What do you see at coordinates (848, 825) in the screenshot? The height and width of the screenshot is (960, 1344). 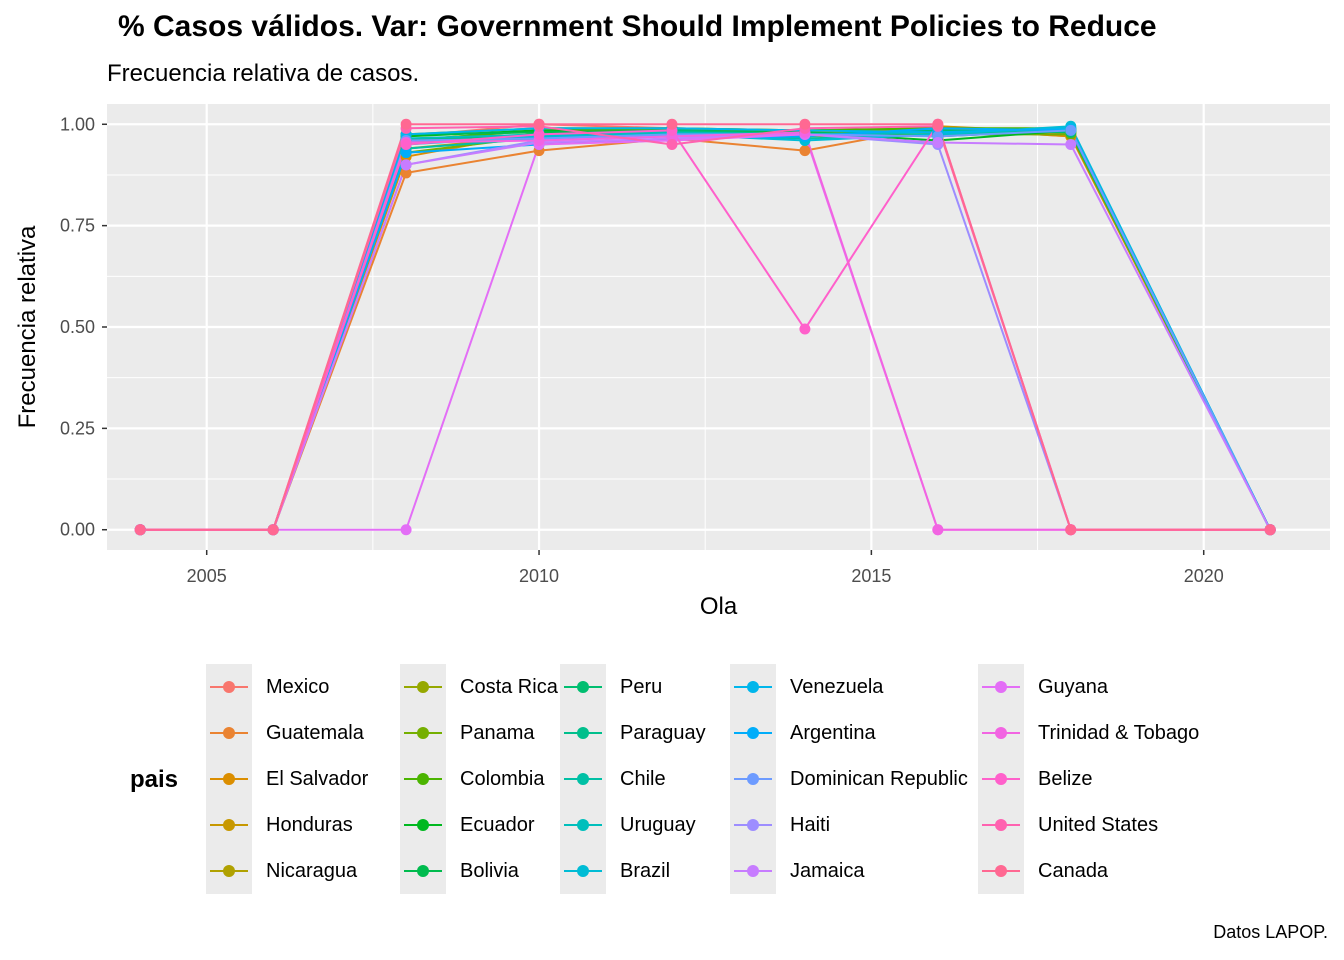 I see `legend-item: Haiti` at bounding box center [848, 825].